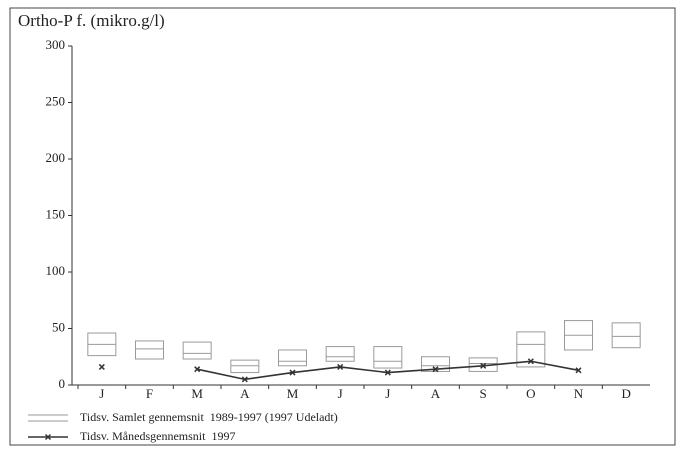 Image resolution: width=683 pixels, height=464 pixels. I want to click on y-tick-label: 200, so click(56, 157).